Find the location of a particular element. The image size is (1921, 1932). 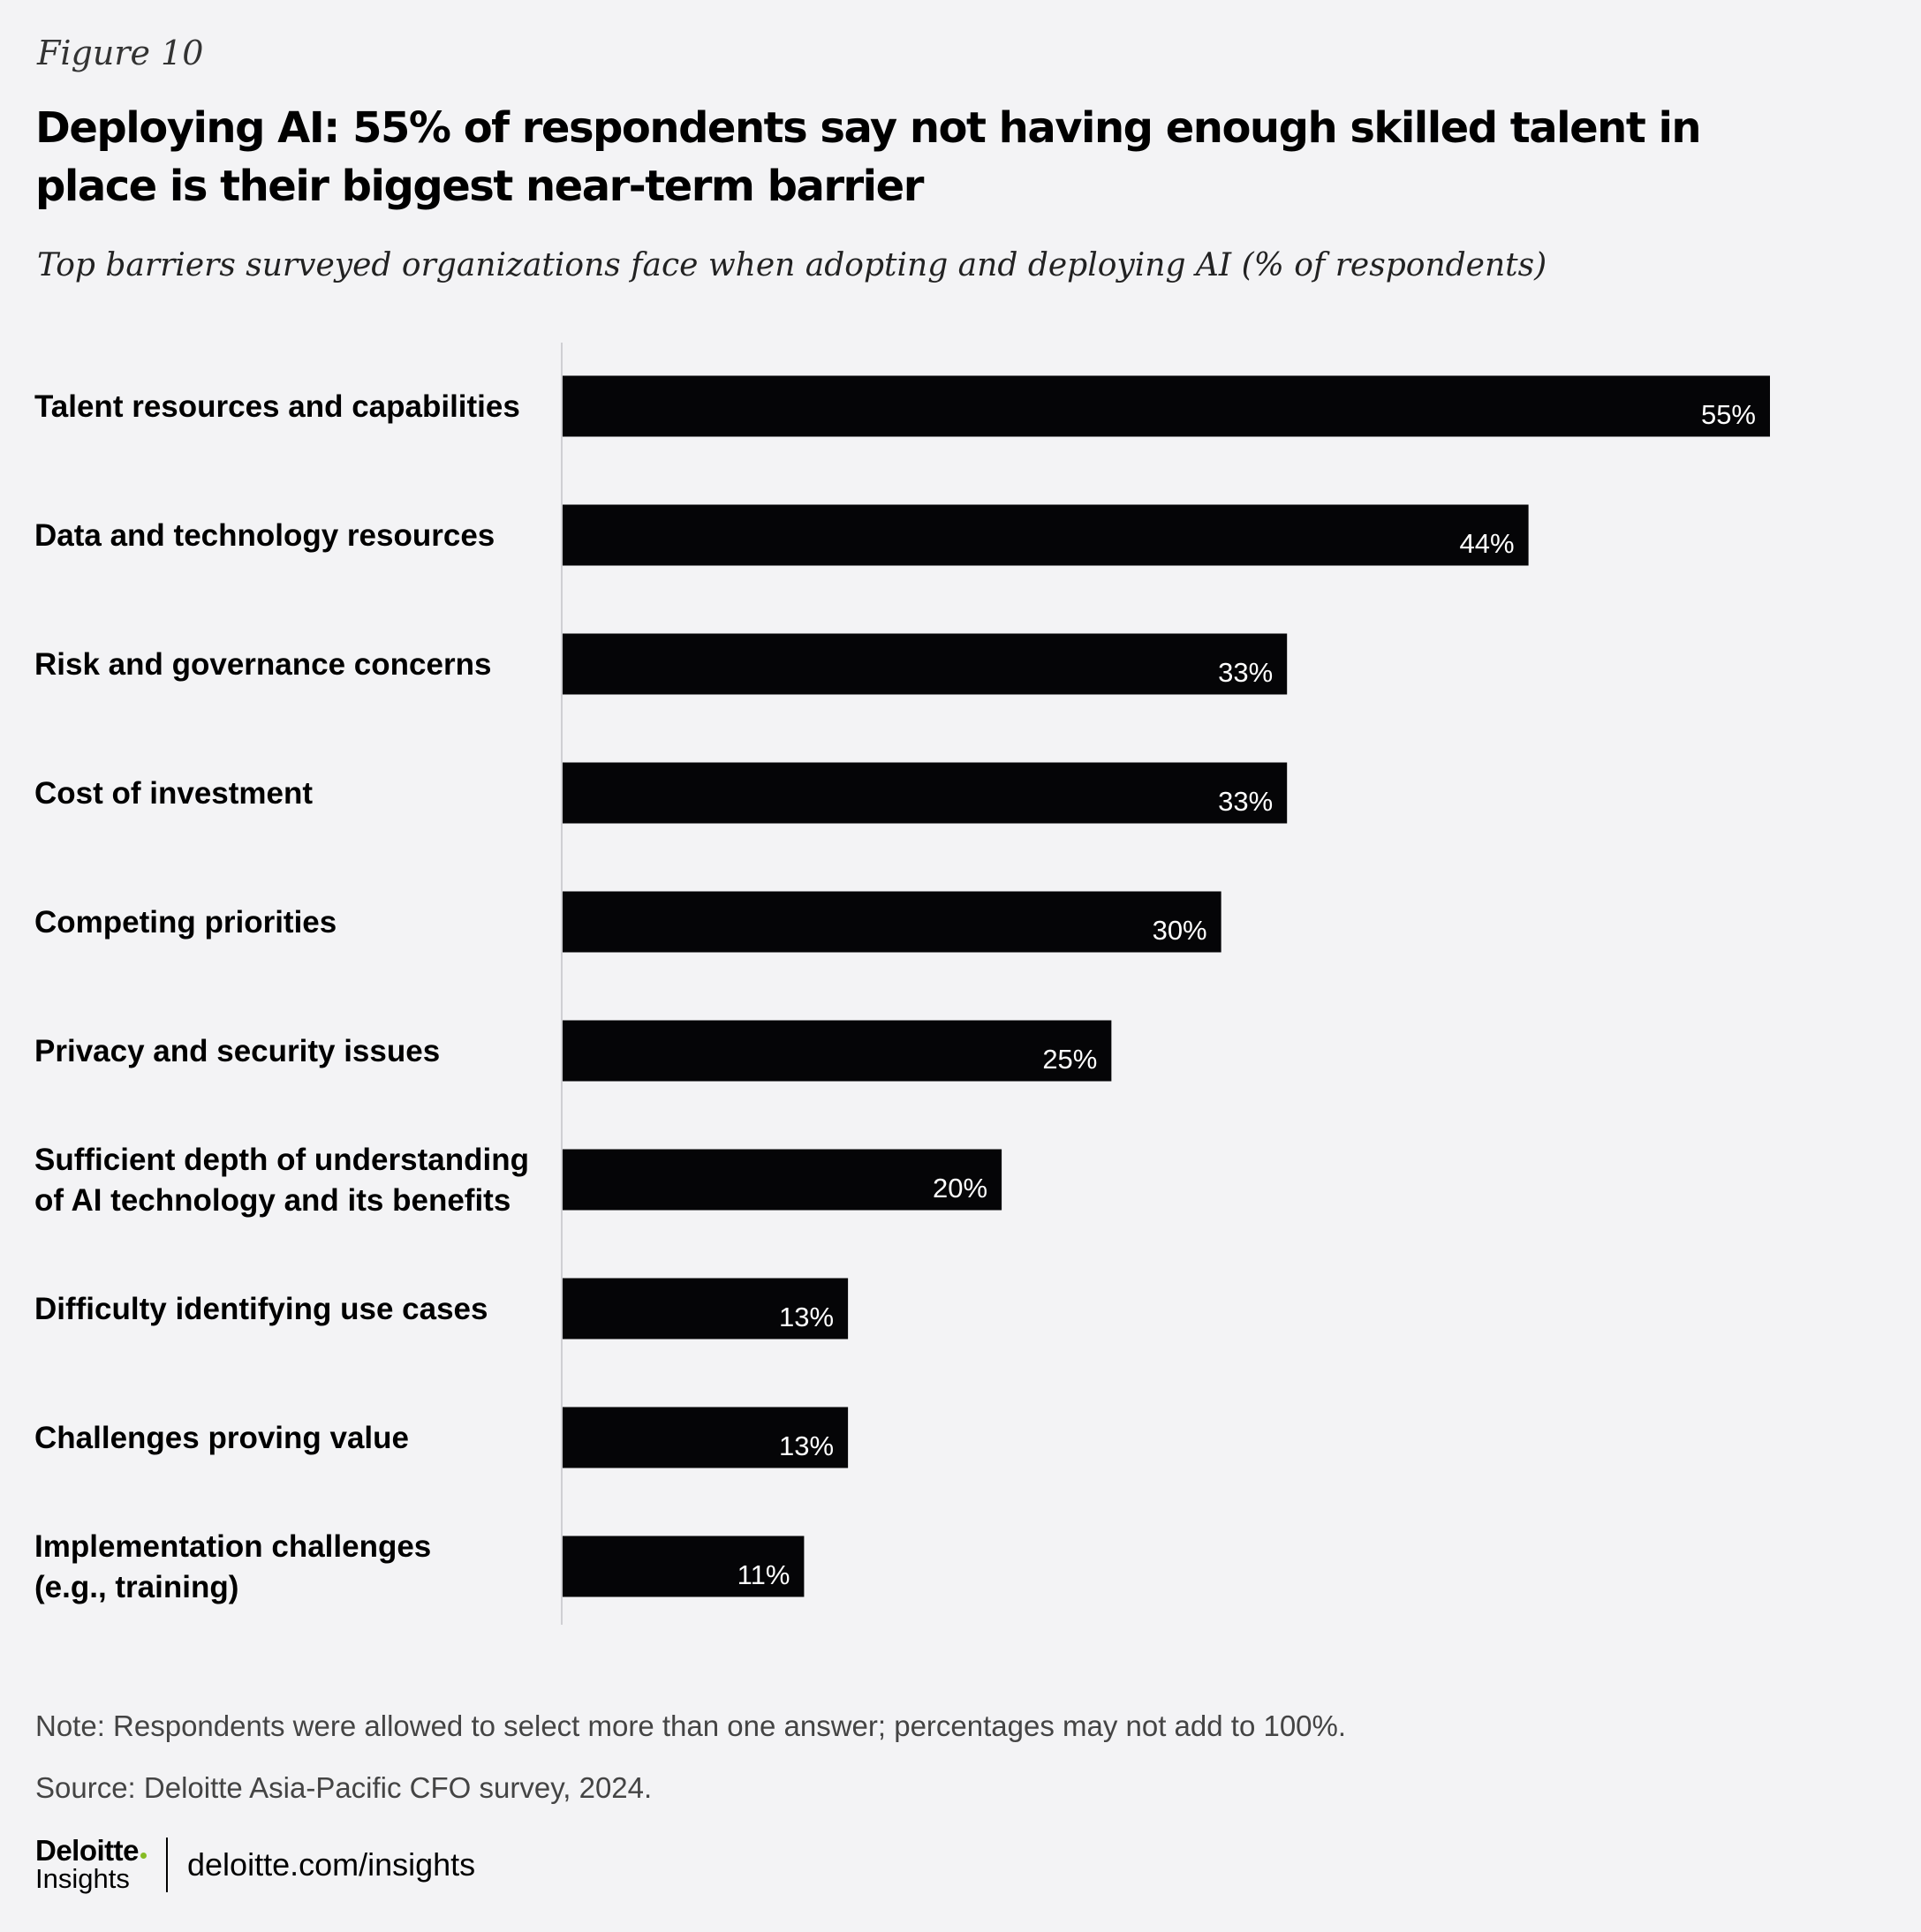

category-label: Challenges proving value is located at coordinates (221, 1438).